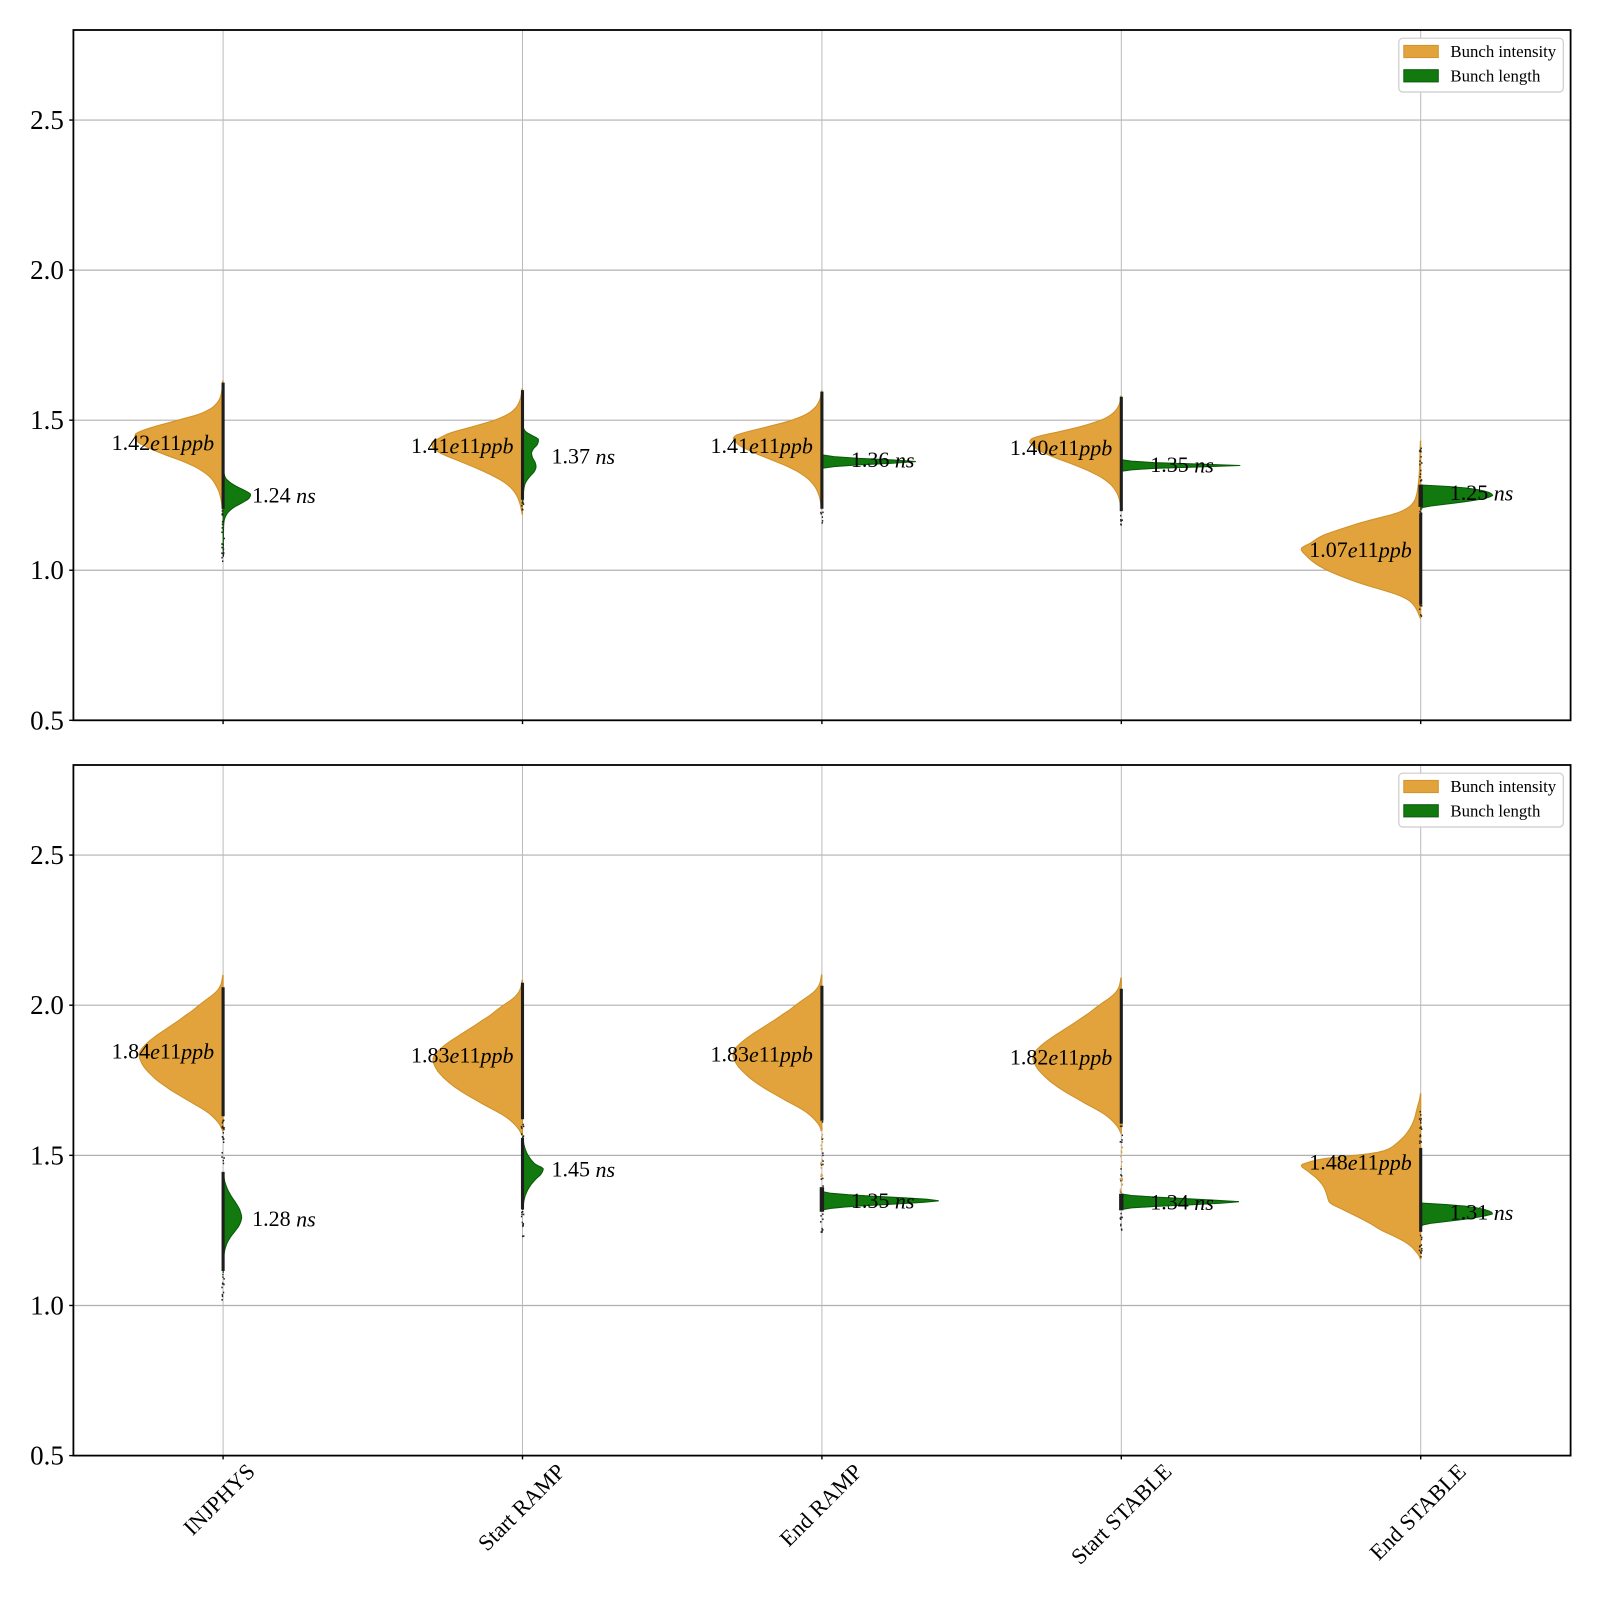 The height and width of the screenshot is (1605, 1600). Describe the element at coordinates (1482, 1212) in the screenshot. I see `svg-text: 1.31 ns` at that location.